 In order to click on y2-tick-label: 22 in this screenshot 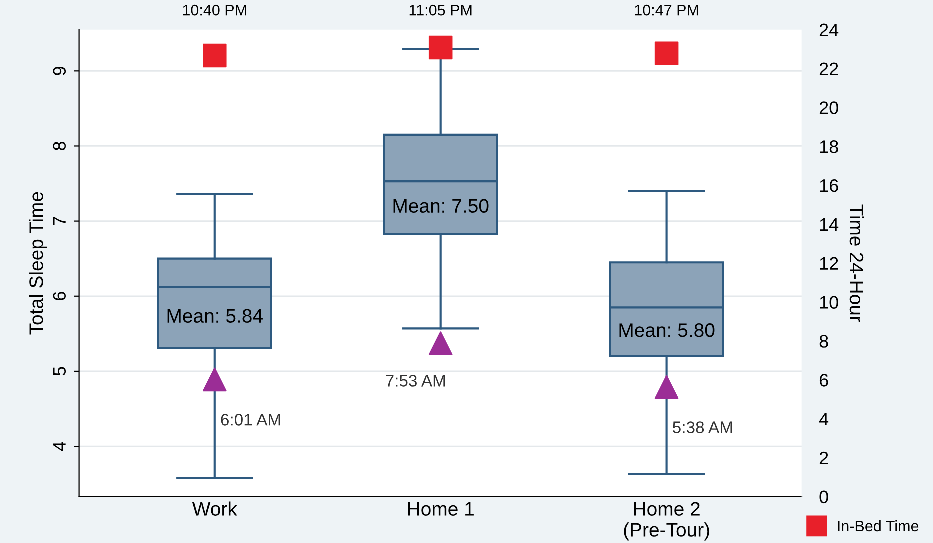, I will do `click(829, 69)`.